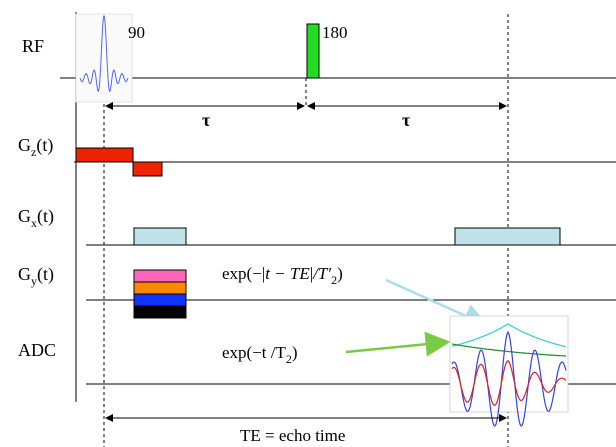 The image size is (616, 447). What do you see at coordinates (147, 169) in the screenshot?
I see `gz-rephase-lobe` at bounding box center [147, 169].